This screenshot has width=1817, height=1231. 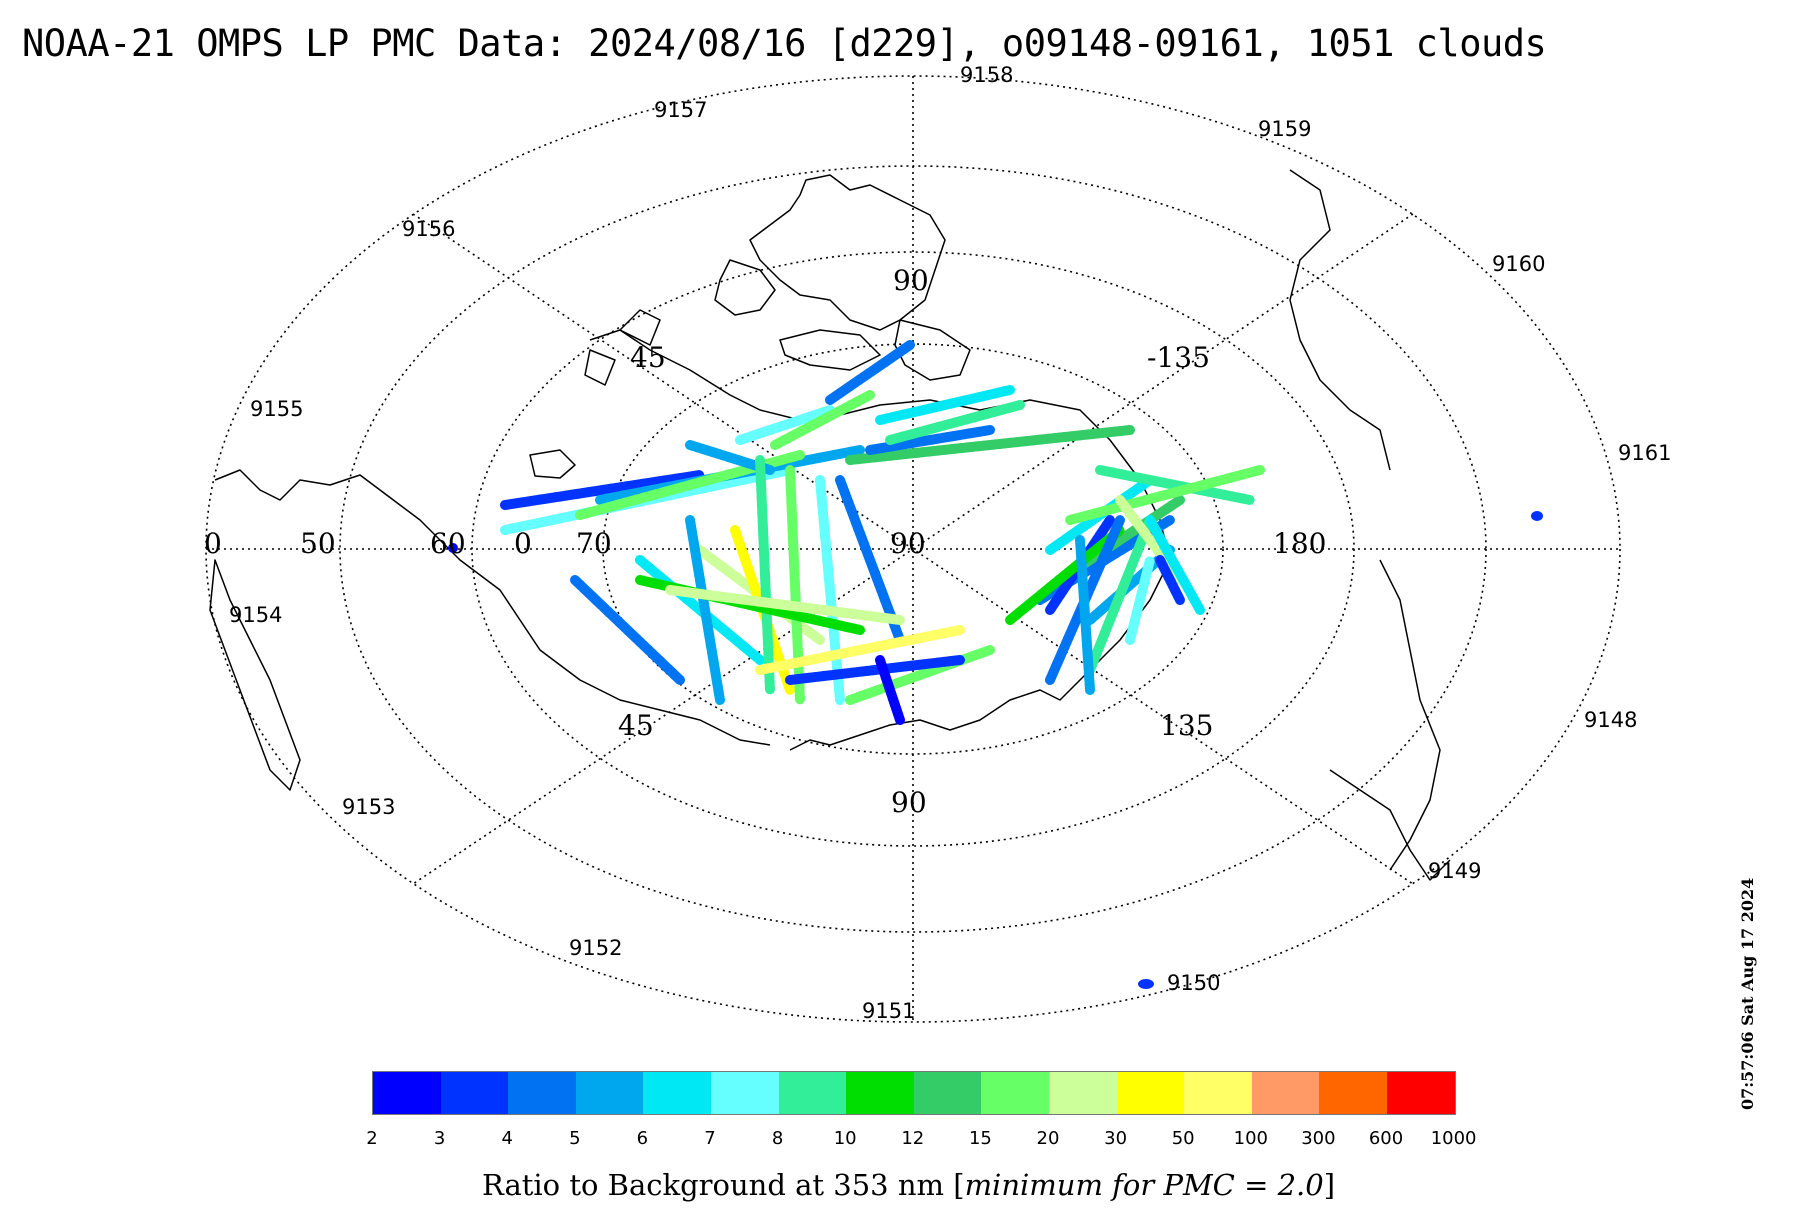 What do you see at coordinates (880, 540) in the screenshot?
I see `north-america-coast` at bounding box center [880, 540].